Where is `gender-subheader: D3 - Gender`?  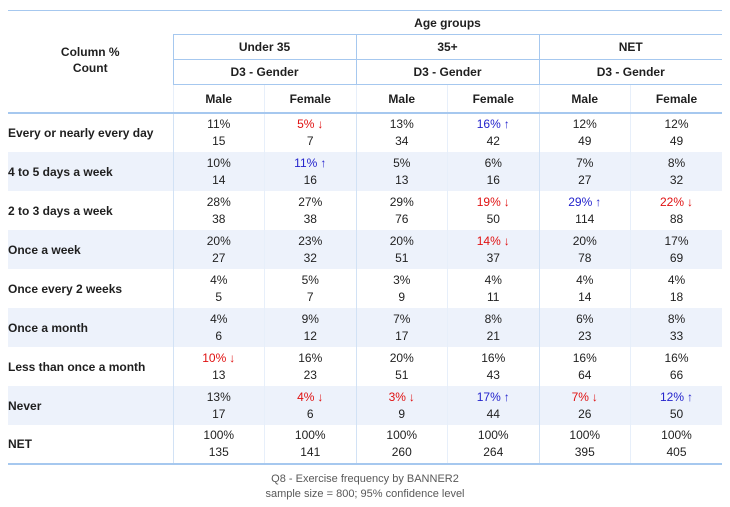
gender-subheader: D3 - Gender is located at coordinates (447, 72).